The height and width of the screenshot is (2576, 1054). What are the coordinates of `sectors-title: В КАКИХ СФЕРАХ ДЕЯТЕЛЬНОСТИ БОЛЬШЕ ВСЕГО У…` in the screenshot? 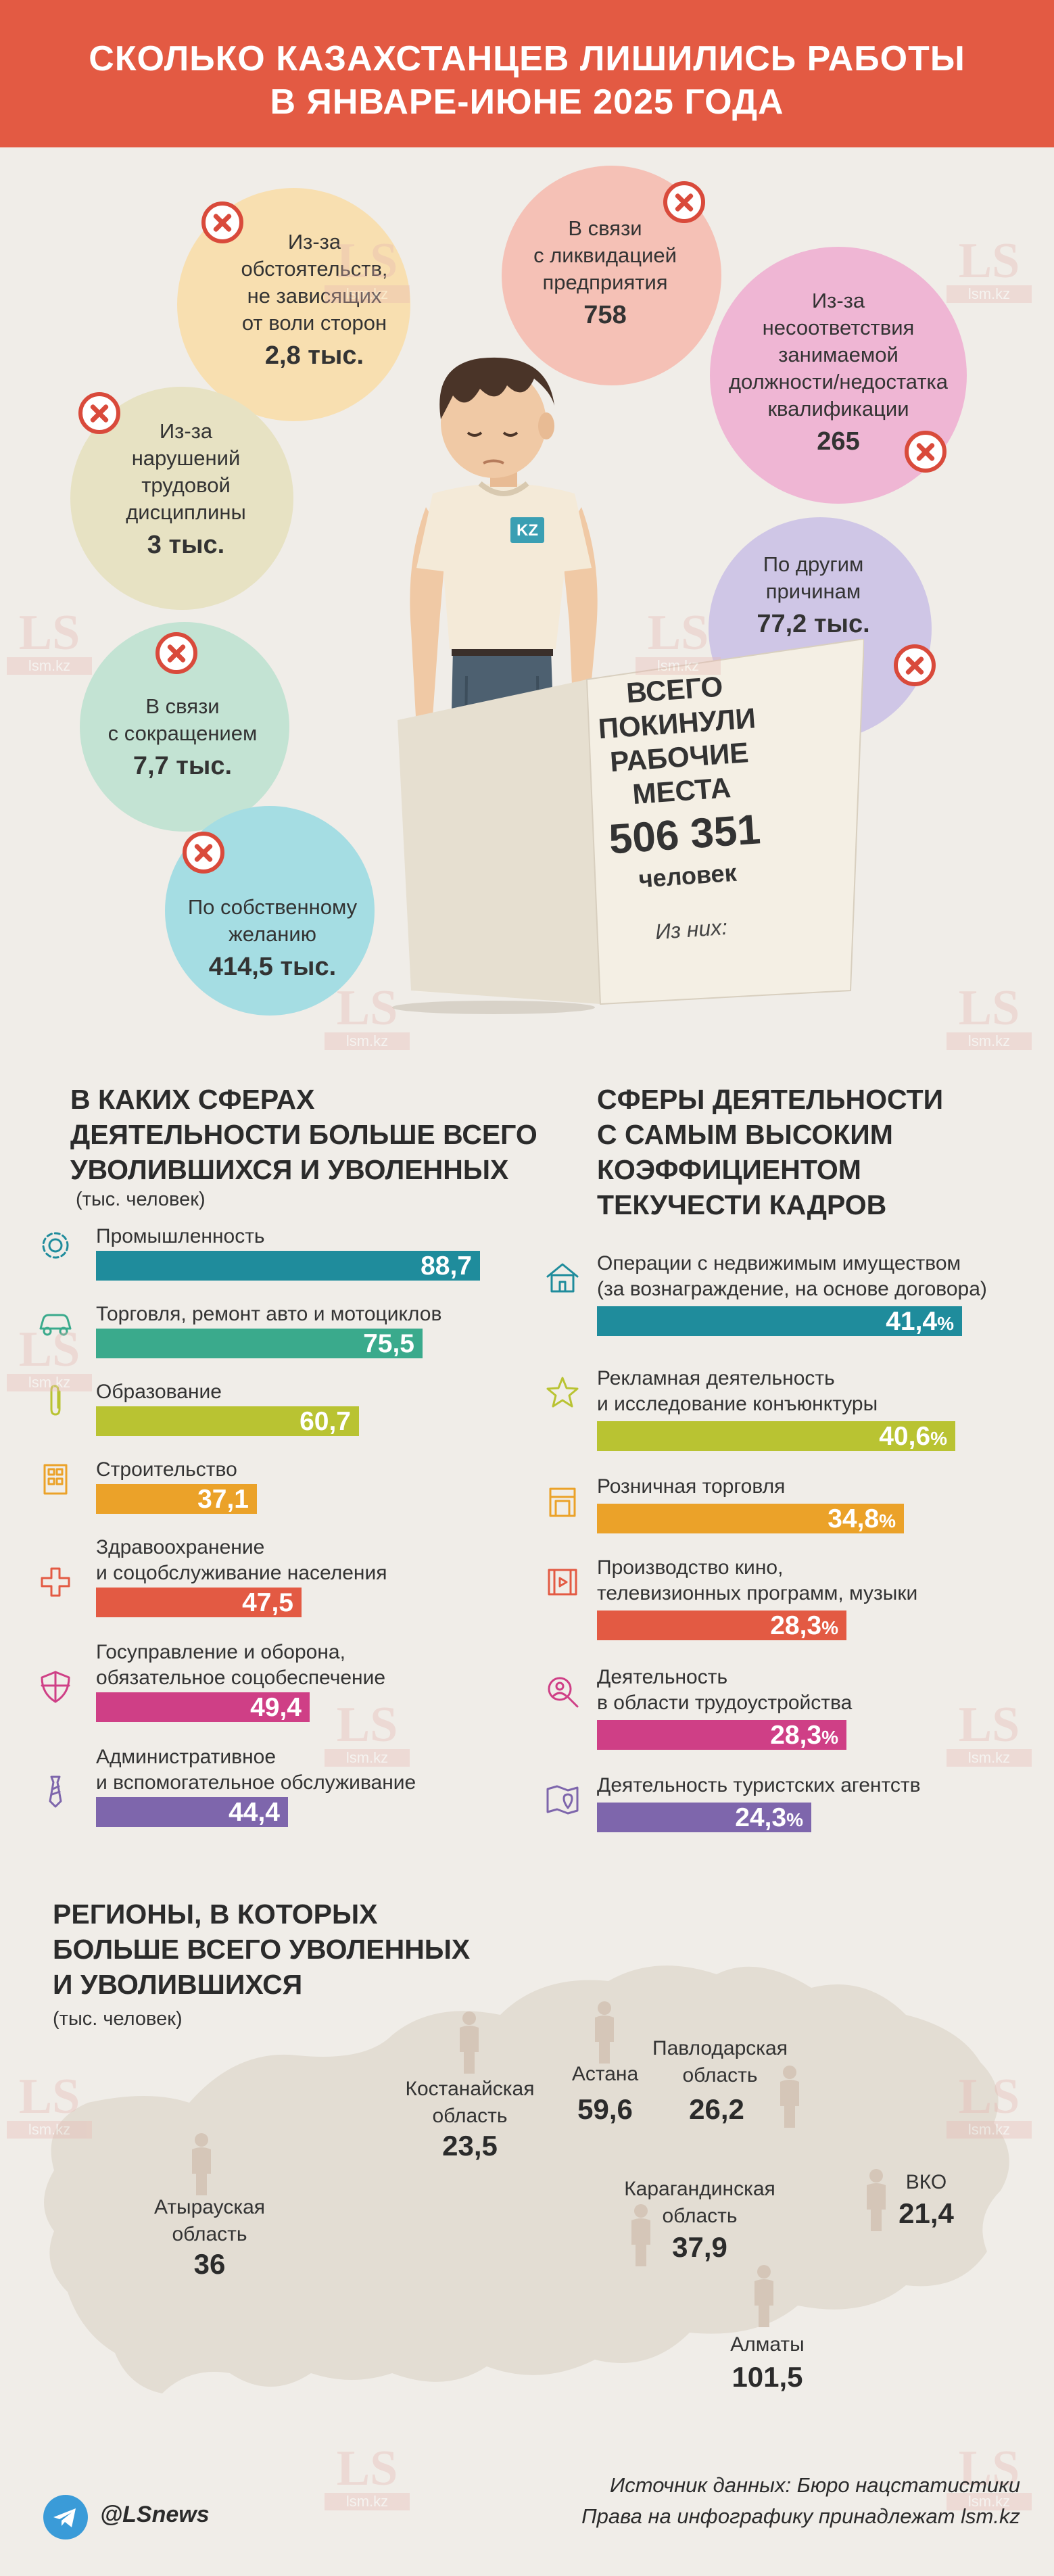 It's located at (303, 1134).